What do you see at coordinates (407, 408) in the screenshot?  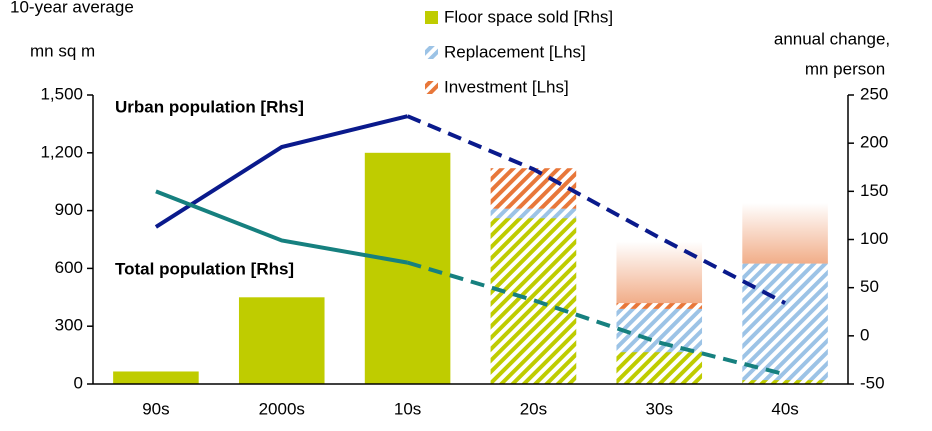 I see `x-tick-label: 10s` at bounding box center [407, 408].